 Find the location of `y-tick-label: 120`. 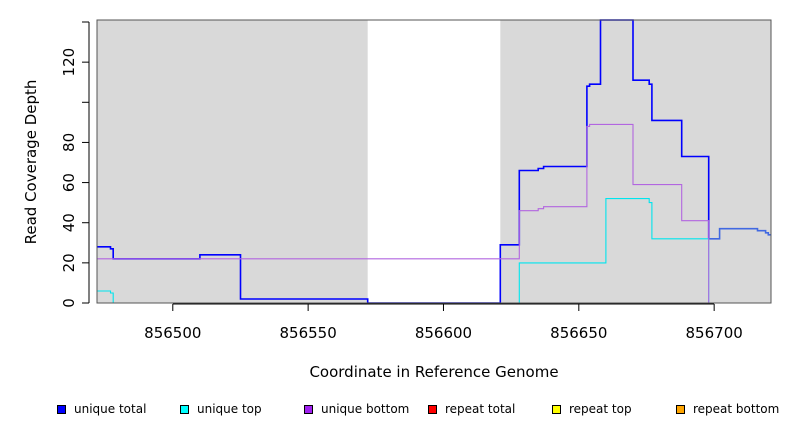

y-tick-label: 120 is located at coordinates (69, 62).